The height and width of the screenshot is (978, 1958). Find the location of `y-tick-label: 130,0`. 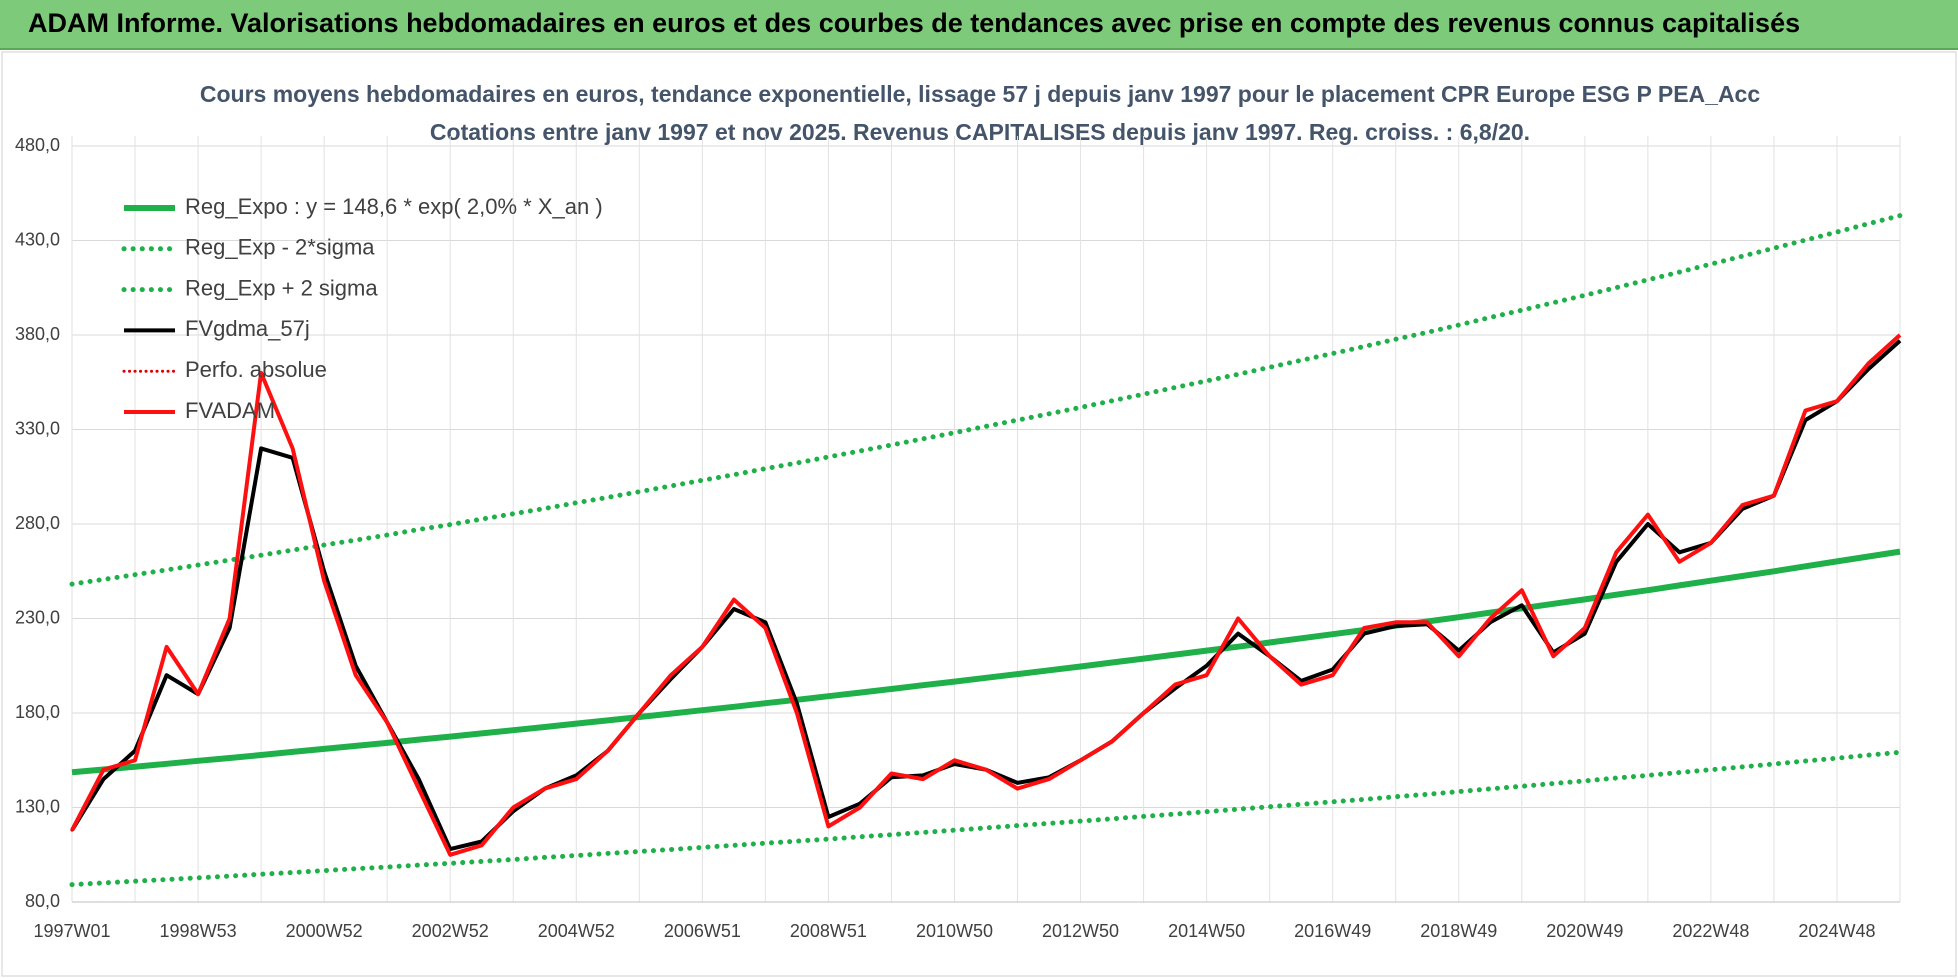

y-tick-label: 130,0 is located at coordinates (37, 806).